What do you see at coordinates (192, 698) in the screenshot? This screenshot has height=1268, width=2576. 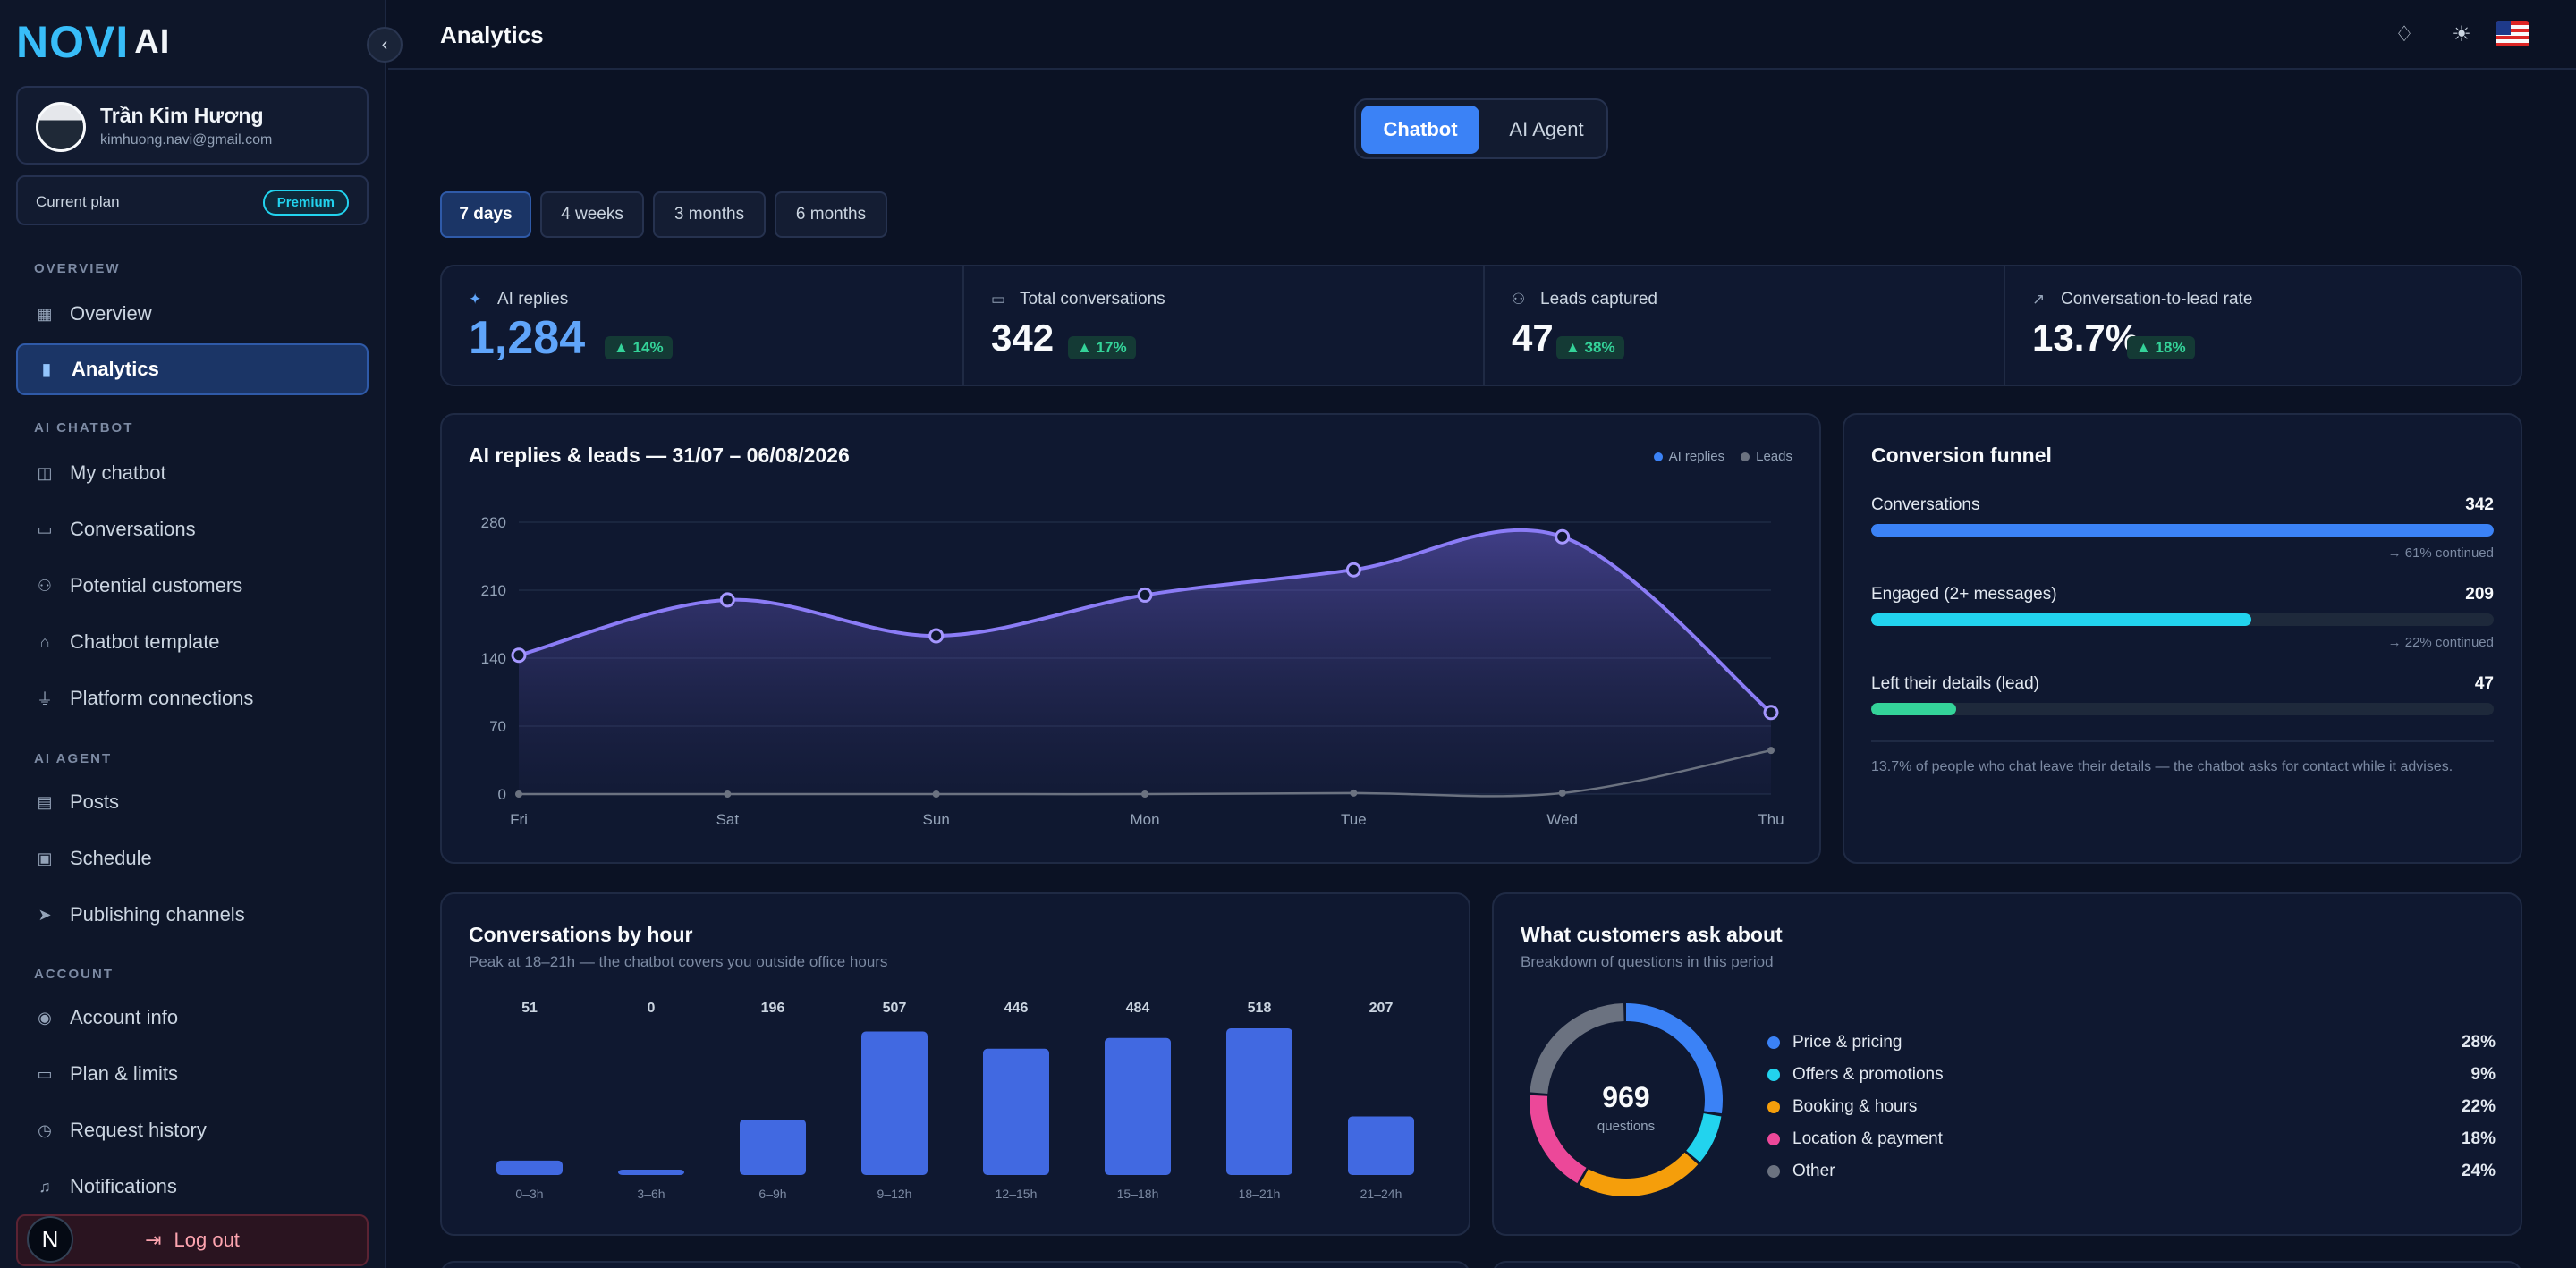 I see `sidebar-item-platform-connections: ⏚ Platform connections` at bounding box center [192, 698].